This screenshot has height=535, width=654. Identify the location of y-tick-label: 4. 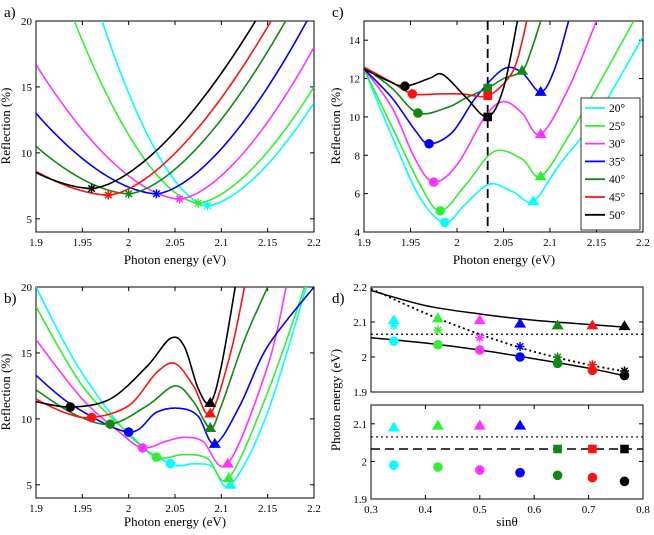
(358, 233).